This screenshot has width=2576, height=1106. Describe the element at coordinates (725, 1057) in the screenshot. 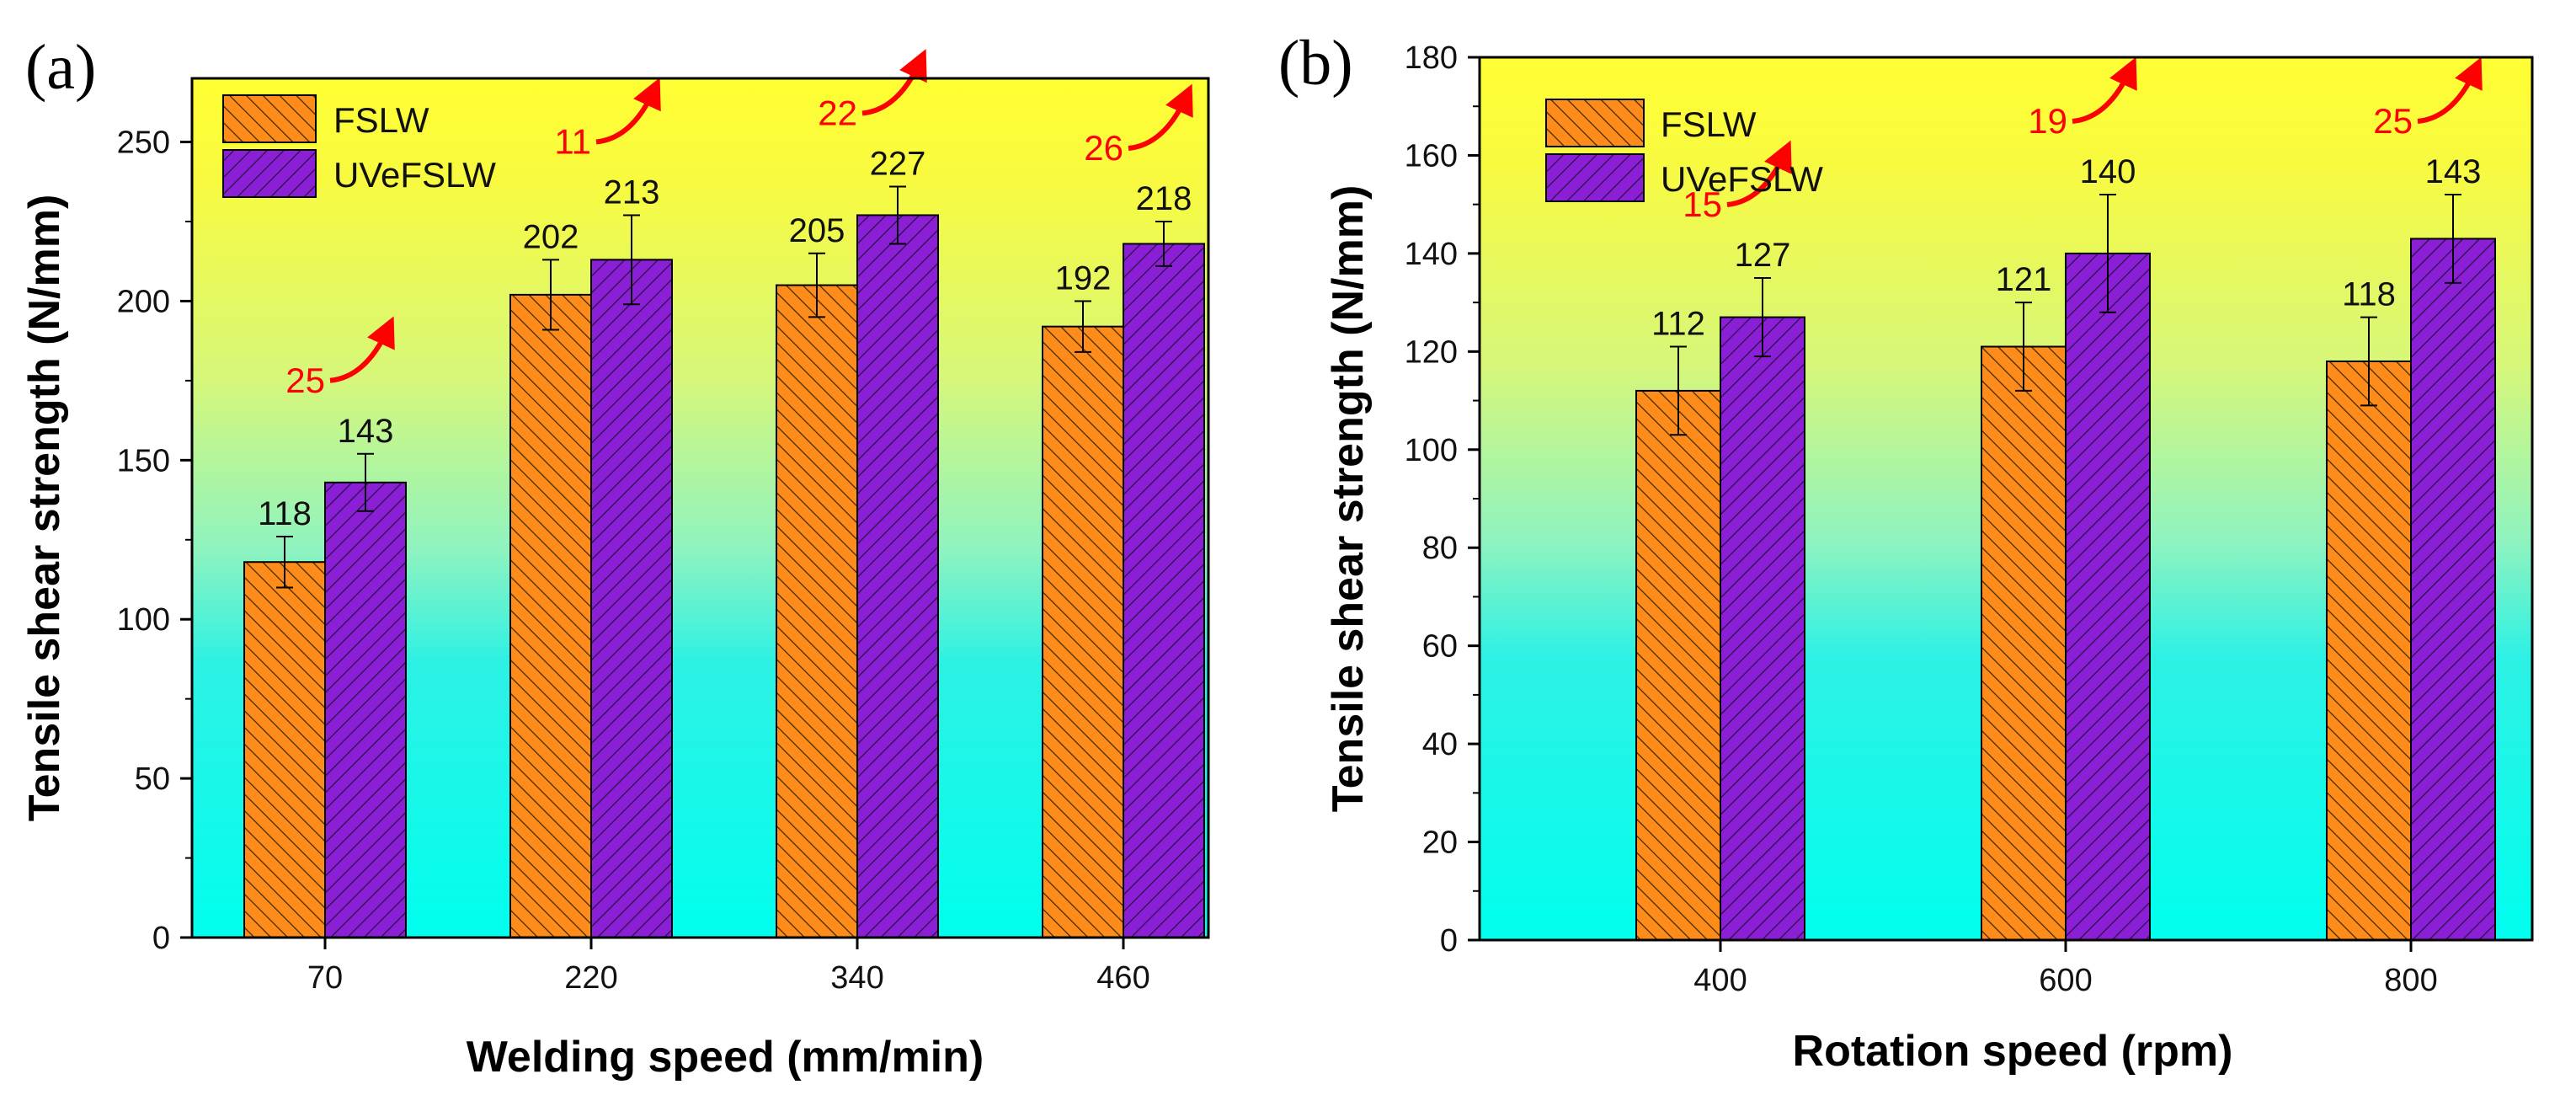

I see `panel-a-x-axis-title: Welding speed (mm/min)` at that location.